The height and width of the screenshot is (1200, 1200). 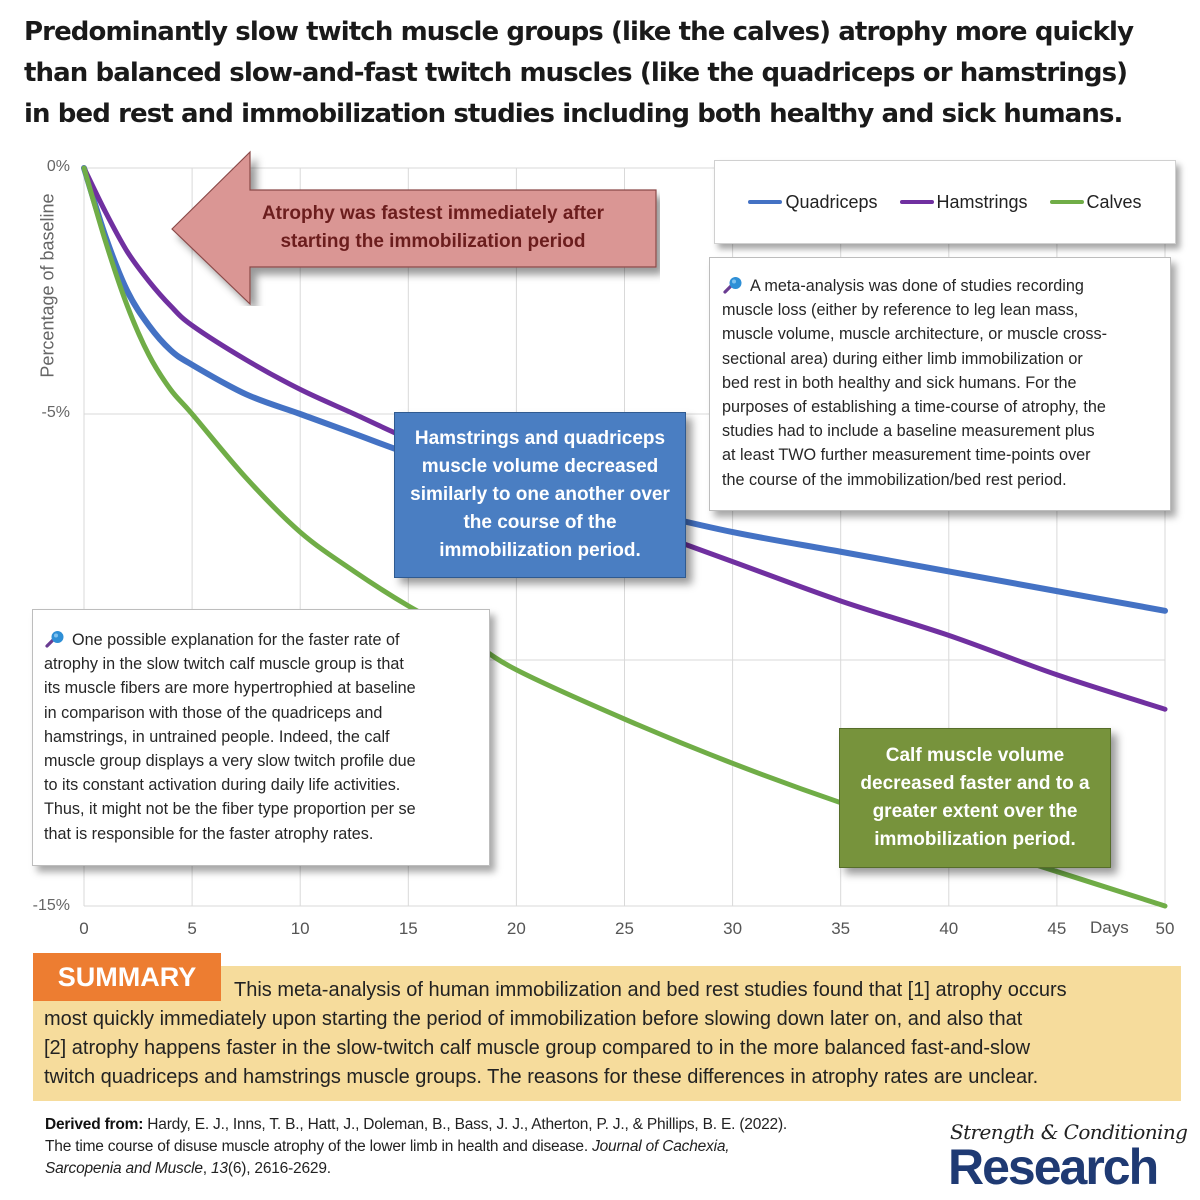 What do you see at coordinates (47, 285) in the screenshot?
I see `y-axis-label: Percentage of baseline` at bounding box center [47, 285].